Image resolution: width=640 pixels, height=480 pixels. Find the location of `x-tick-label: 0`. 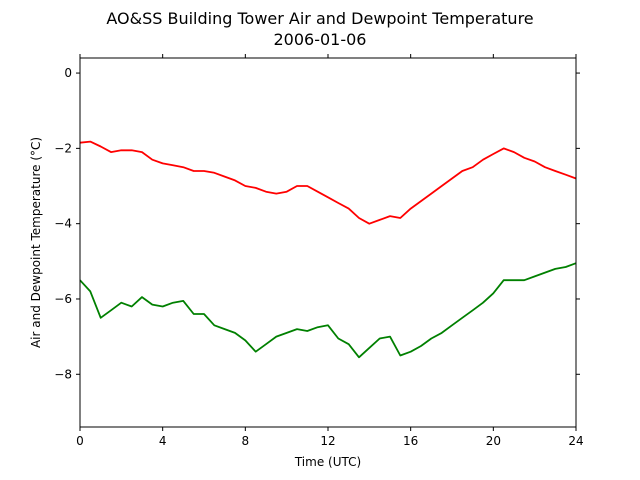

x-tick-label: 0 is located at coordinates (80, 441).